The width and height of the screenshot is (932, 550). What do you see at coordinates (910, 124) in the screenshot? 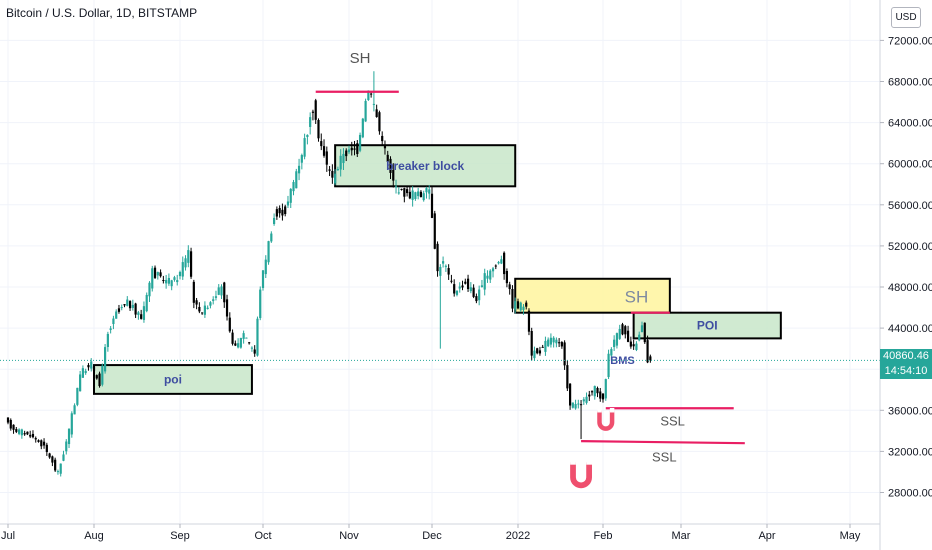
I see `price-tick-label: 64000.00` at bounding box center [910, 124].